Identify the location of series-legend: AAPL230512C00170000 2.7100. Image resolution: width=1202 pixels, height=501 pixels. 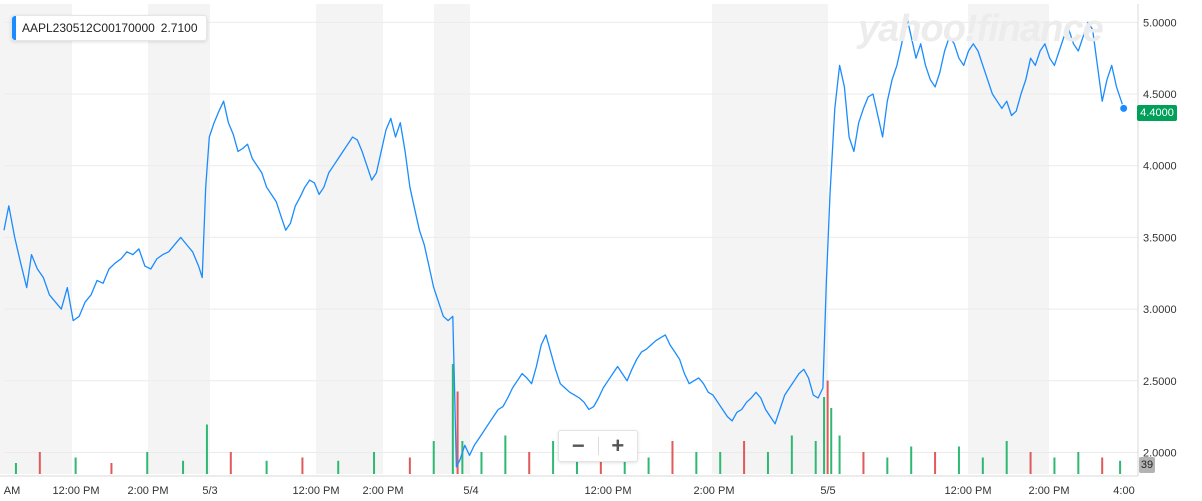
(109, 28).